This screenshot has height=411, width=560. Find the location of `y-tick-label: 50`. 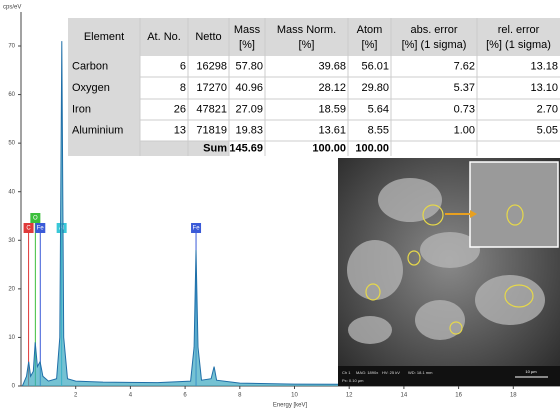

y-tick-label: 50 is located at coordinates (11, 144).